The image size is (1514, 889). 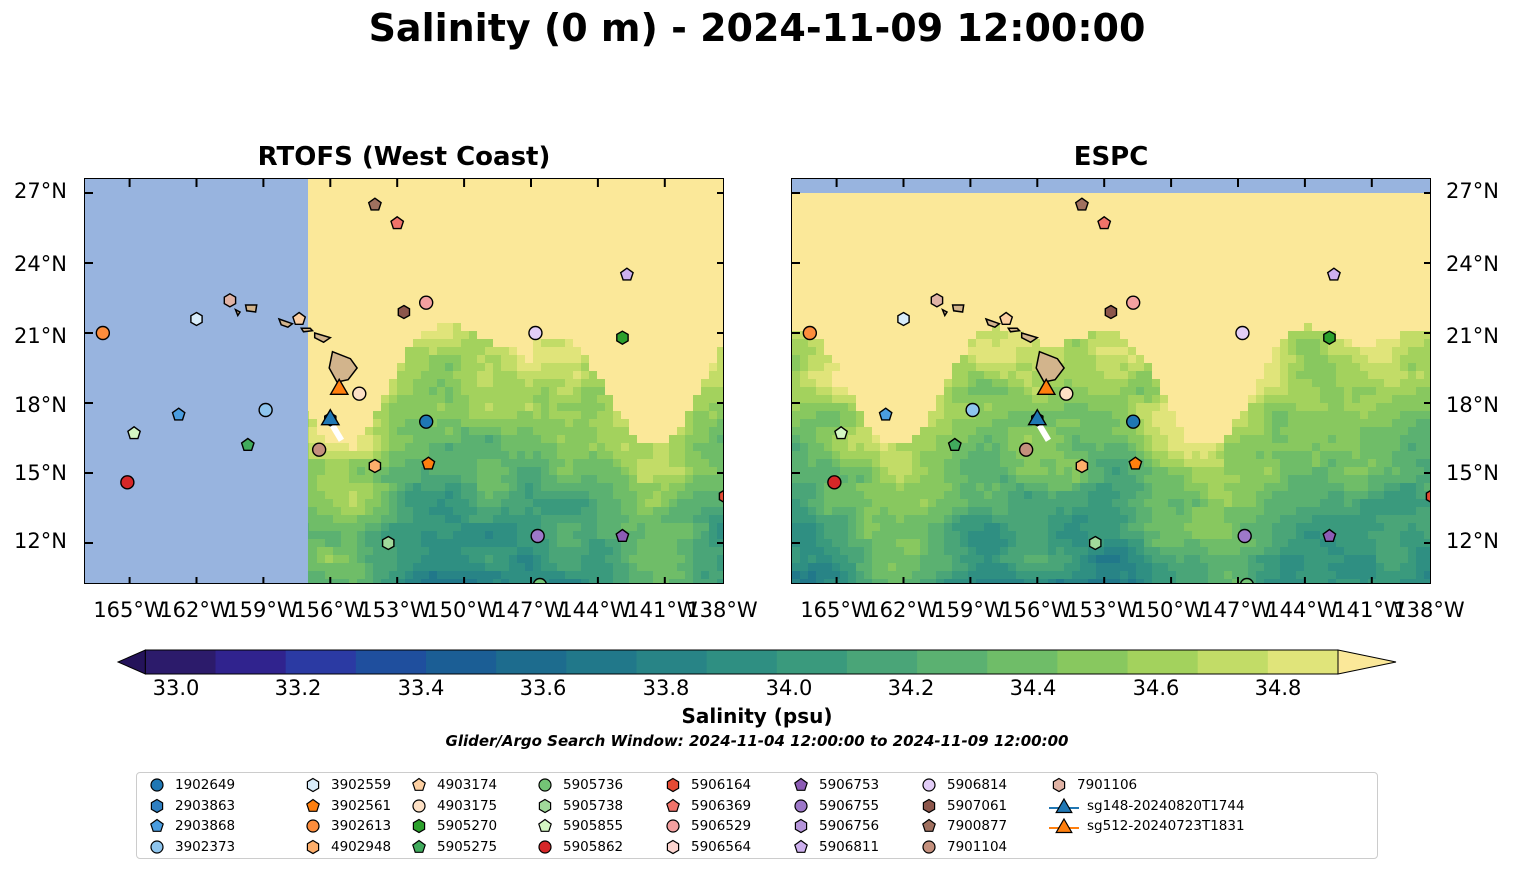 I want to click on legend-label: 3902613, so click(x=361, y=826).